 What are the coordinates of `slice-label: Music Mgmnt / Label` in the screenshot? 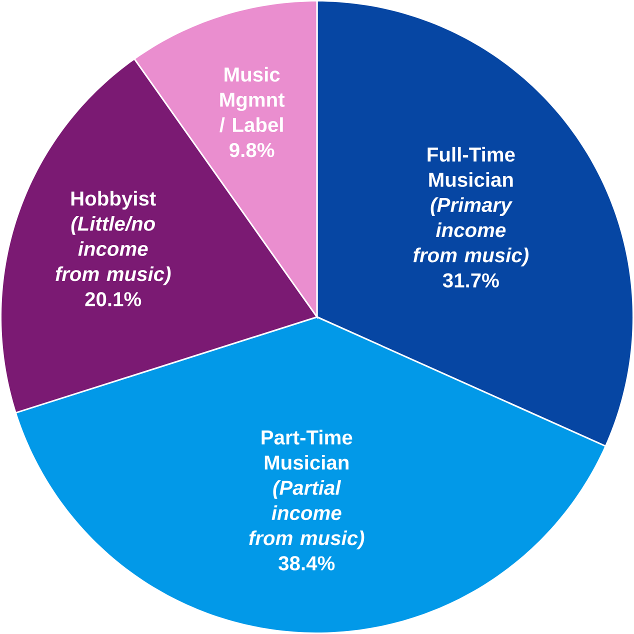 It's located at (252, 99).